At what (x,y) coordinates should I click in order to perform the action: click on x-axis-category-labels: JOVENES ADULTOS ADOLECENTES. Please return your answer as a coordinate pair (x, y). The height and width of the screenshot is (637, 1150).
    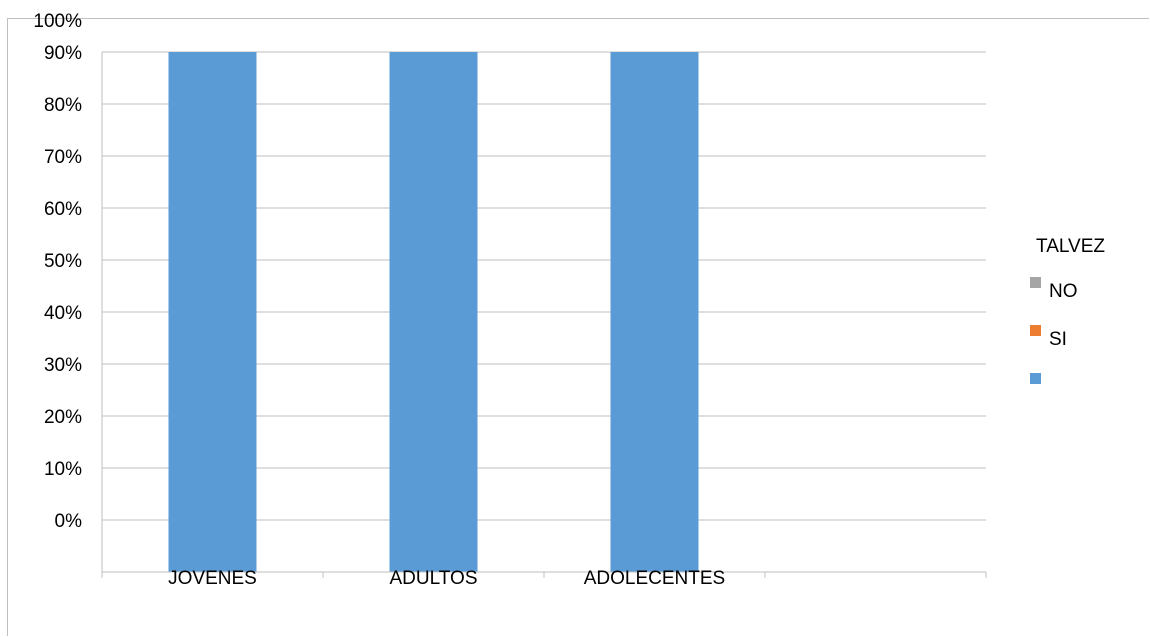
    Looking at the image, I should click on (446, 578).